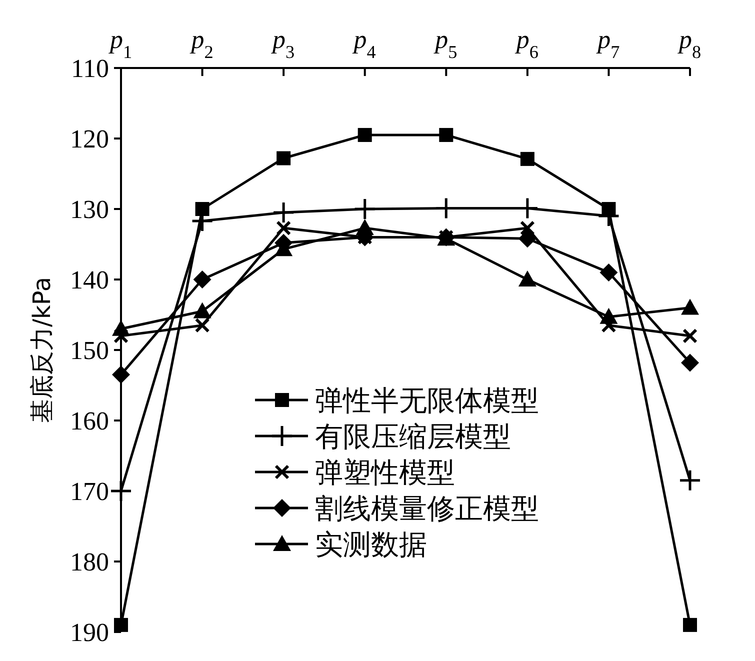  What do you see at coordinates (445, 43) in the screenshot?
I see `x-tick-label: p$_{5}$` at bounding box center [445, 43].